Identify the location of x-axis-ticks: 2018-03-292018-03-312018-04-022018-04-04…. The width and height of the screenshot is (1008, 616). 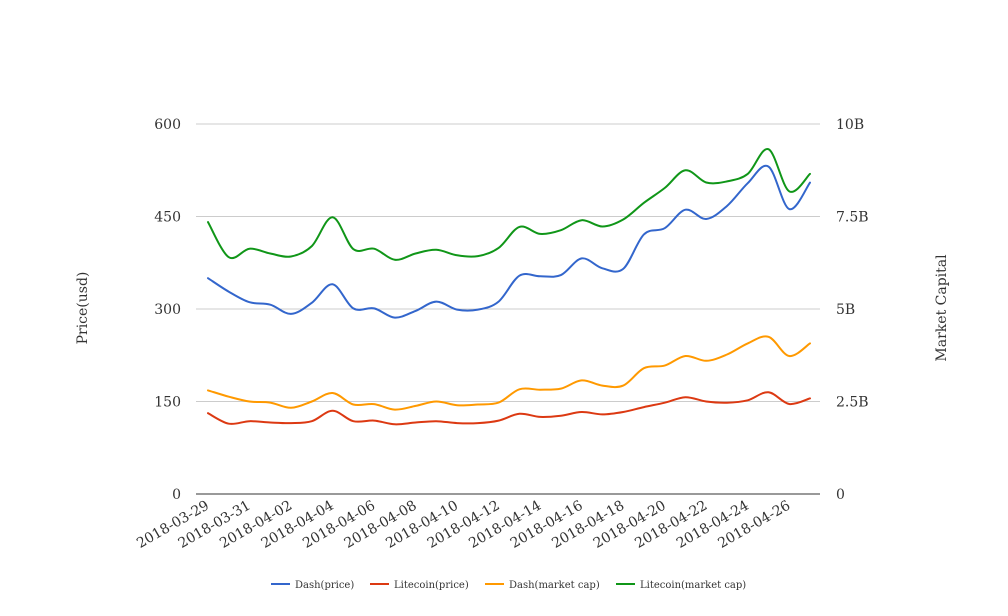
(463, 525).